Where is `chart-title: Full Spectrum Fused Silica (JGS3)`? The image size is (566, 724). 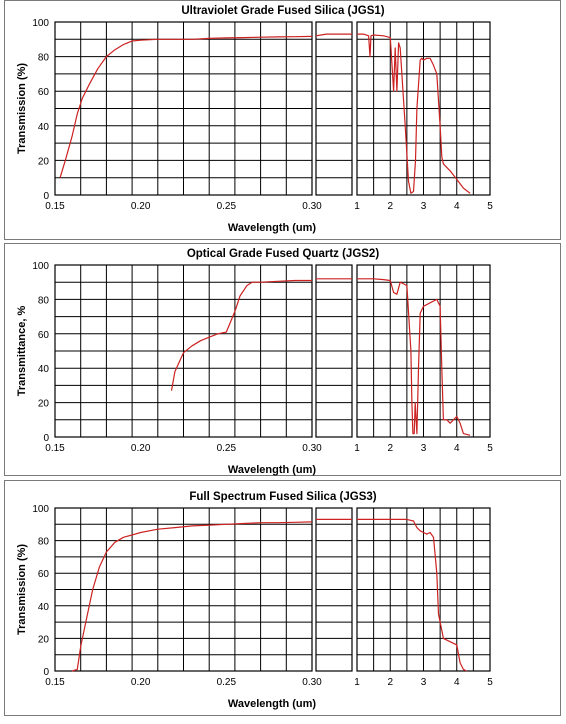
chart-title: Full Spectrum Fused Silica (JGS3) is located at coordinates (282, 497).